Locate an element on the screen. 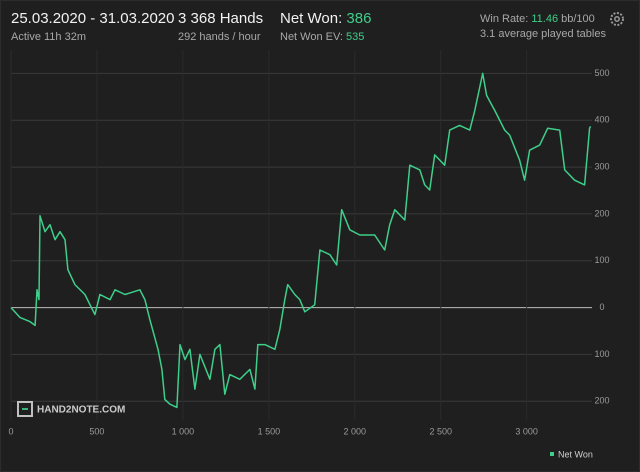 Image resolution: width=640 pixels, height=472 pixels. win-rate-value: 11.46 is located at coordinates (544, 19).